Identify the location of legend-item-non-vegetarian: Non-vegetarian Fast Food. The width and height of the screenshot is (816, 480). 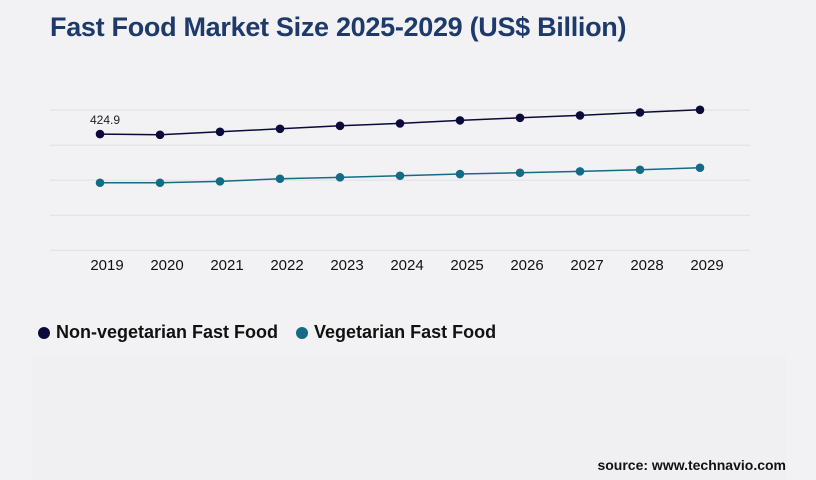
(158, 332).